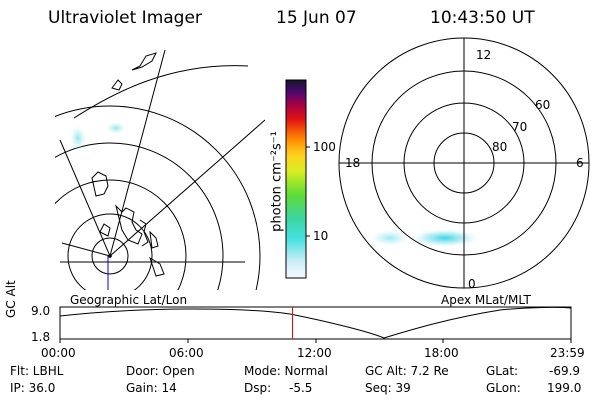 This screenshot has width=600, height=400. I want to click on ip-info: IP: 36.0, so click(33, 388).